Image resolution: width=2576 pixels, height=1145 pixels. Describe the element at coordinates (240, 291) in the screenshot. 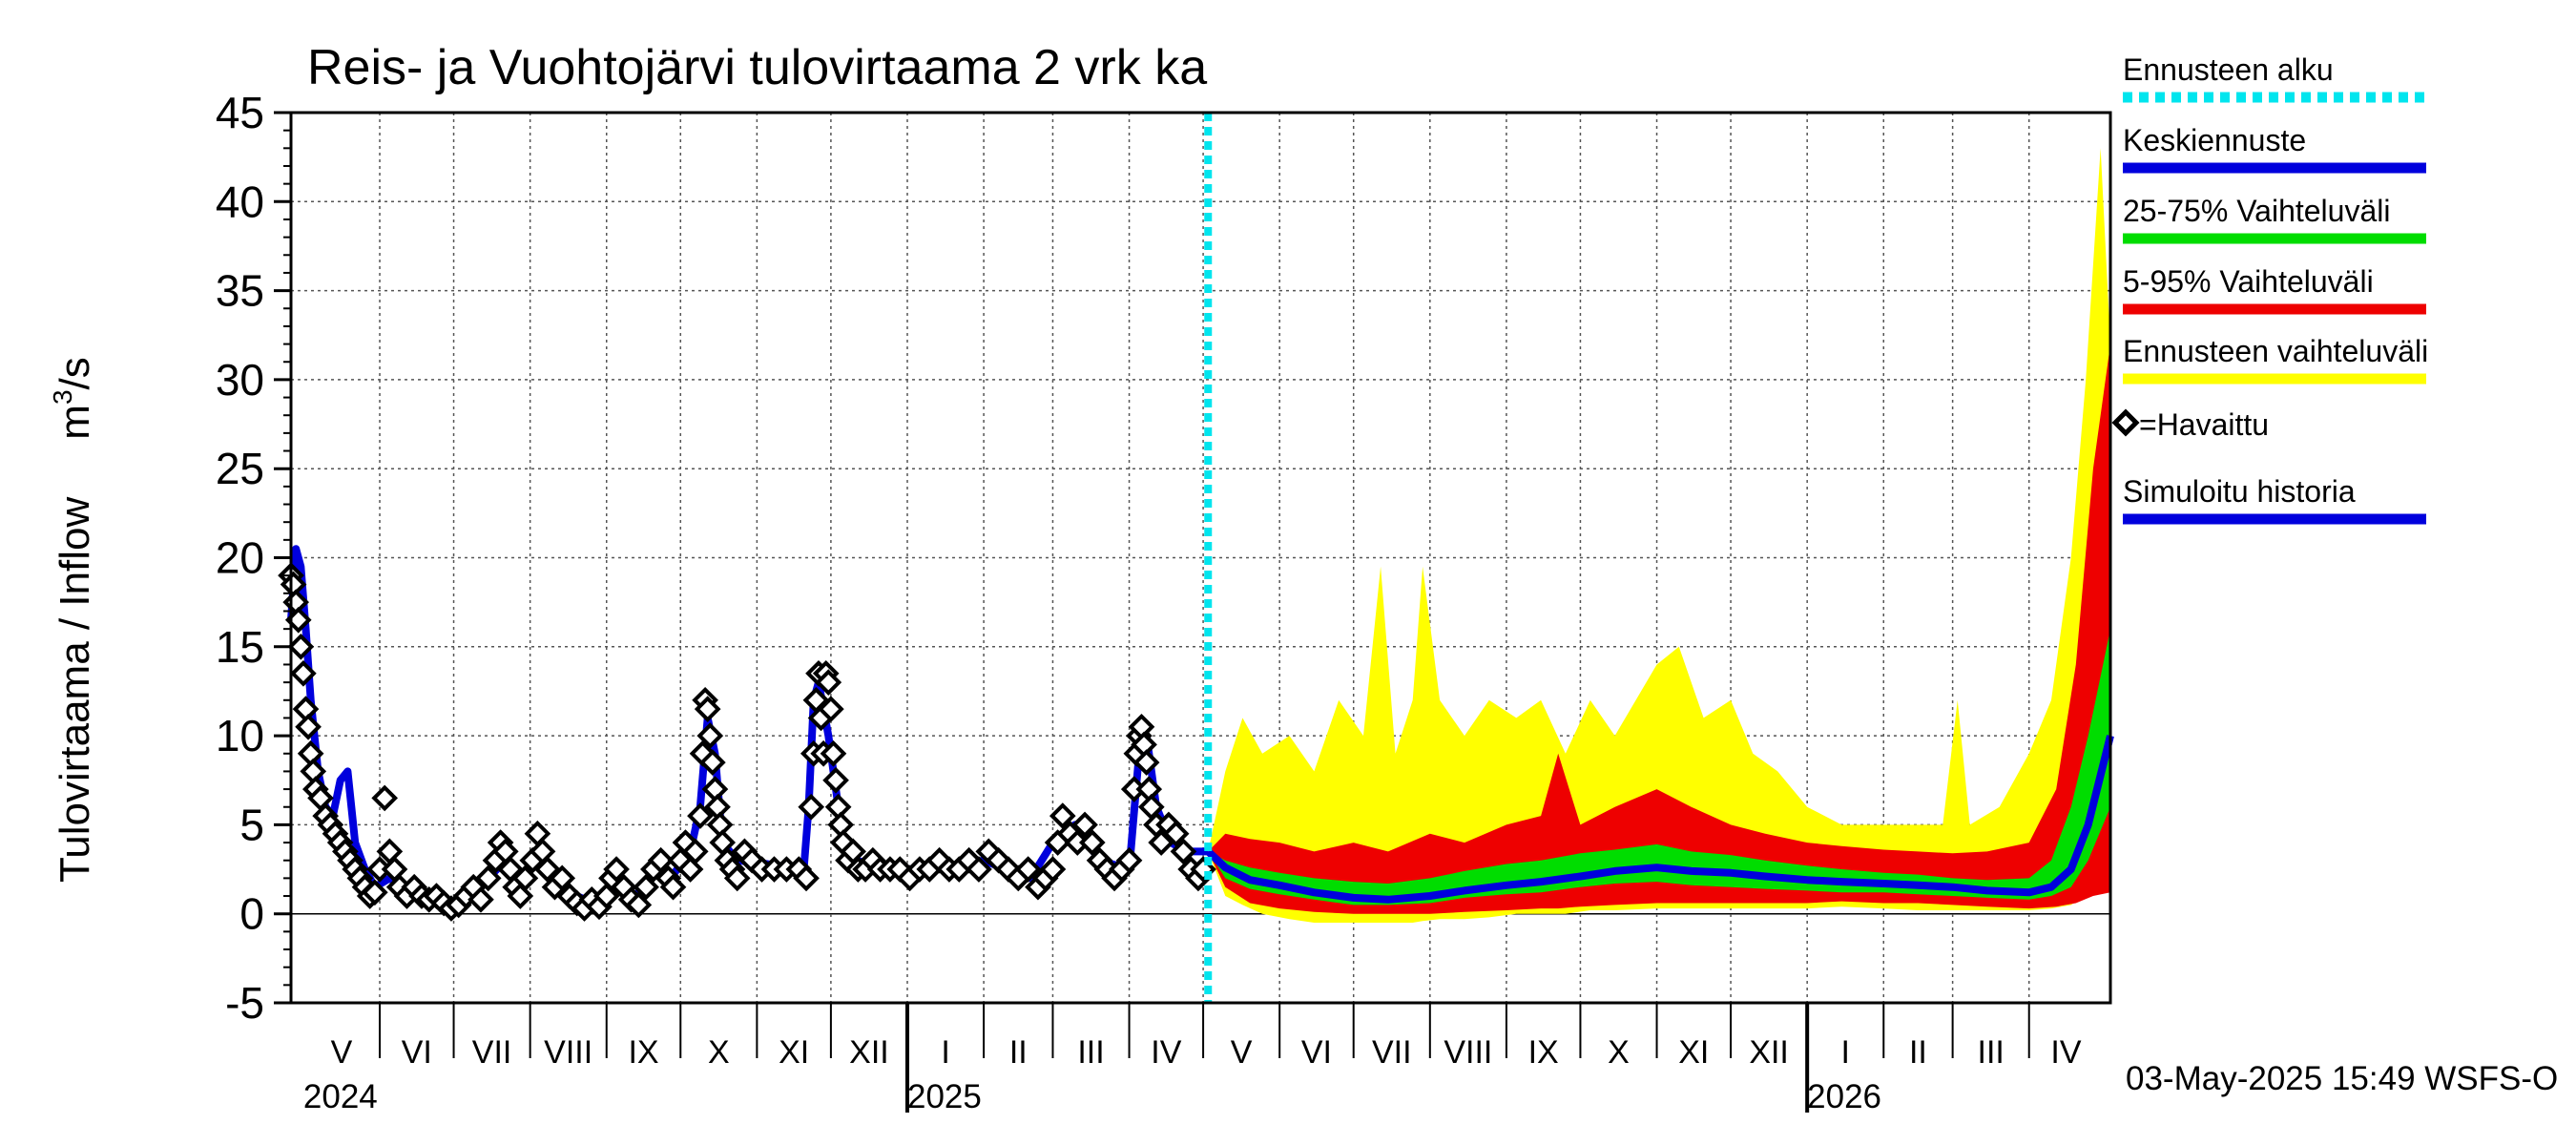

I see `y-tick-label: 35` at that location.